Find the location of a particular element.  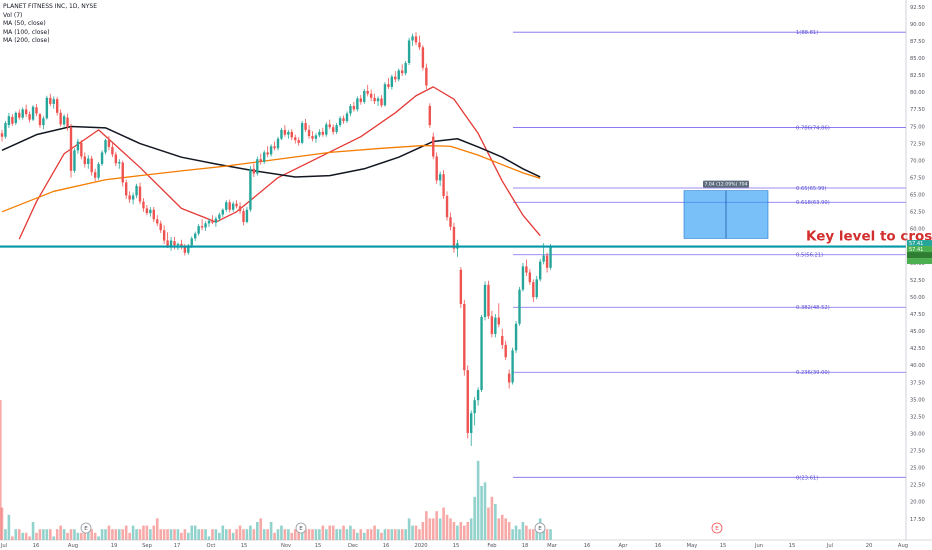

price-tick-label: 30.00 is located at coordinates (917, 434).